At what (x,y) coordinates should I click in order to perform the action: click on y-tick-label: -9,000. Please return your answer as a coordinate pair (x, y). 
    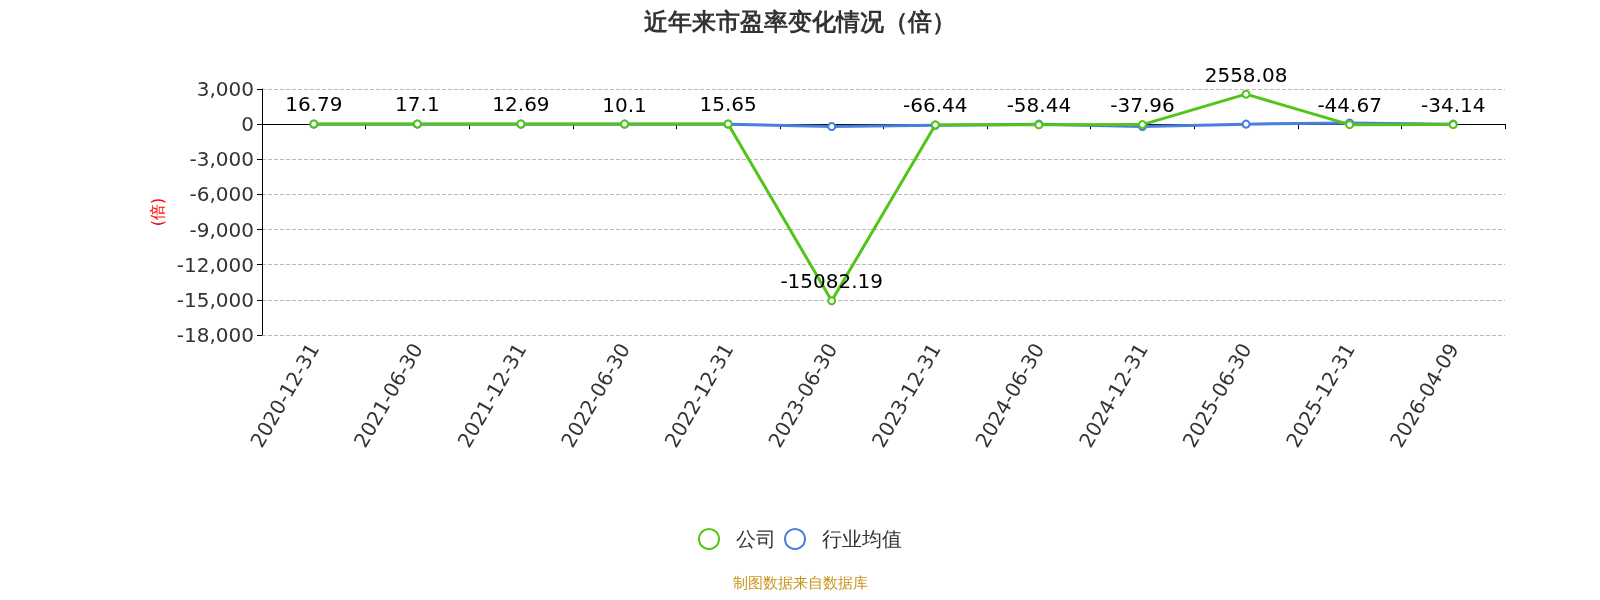
    Looking at the image, I should click on (221, 229).